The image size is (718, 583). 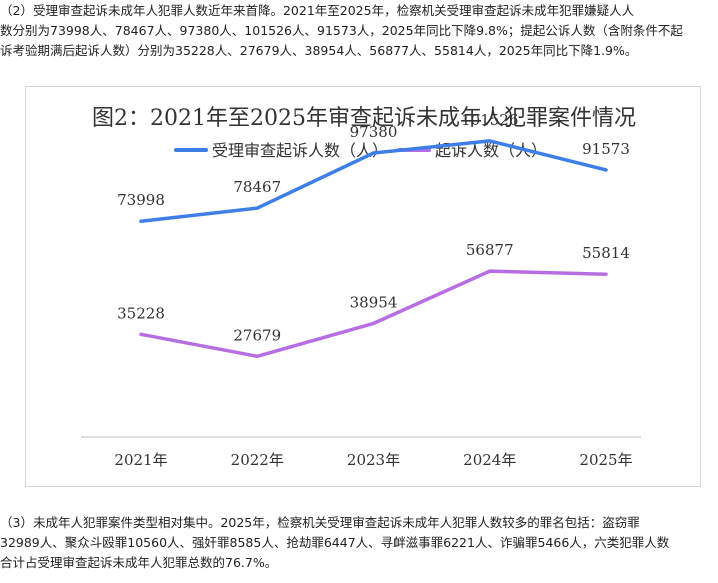 What do you see at coordinates (374, 132) in the screenshot?
I see `data-label: 97380` at bounding box center [374, 132].